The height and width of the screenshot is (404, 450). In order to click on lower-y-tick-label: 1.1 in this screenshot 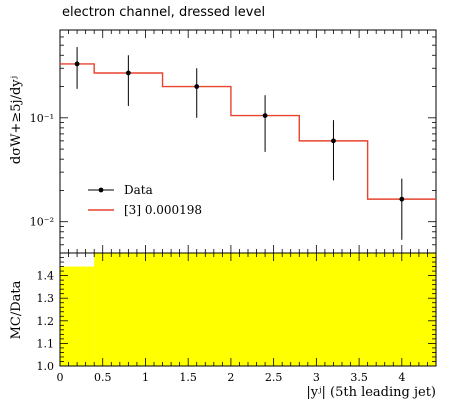, I will do `click(46, 343)`.